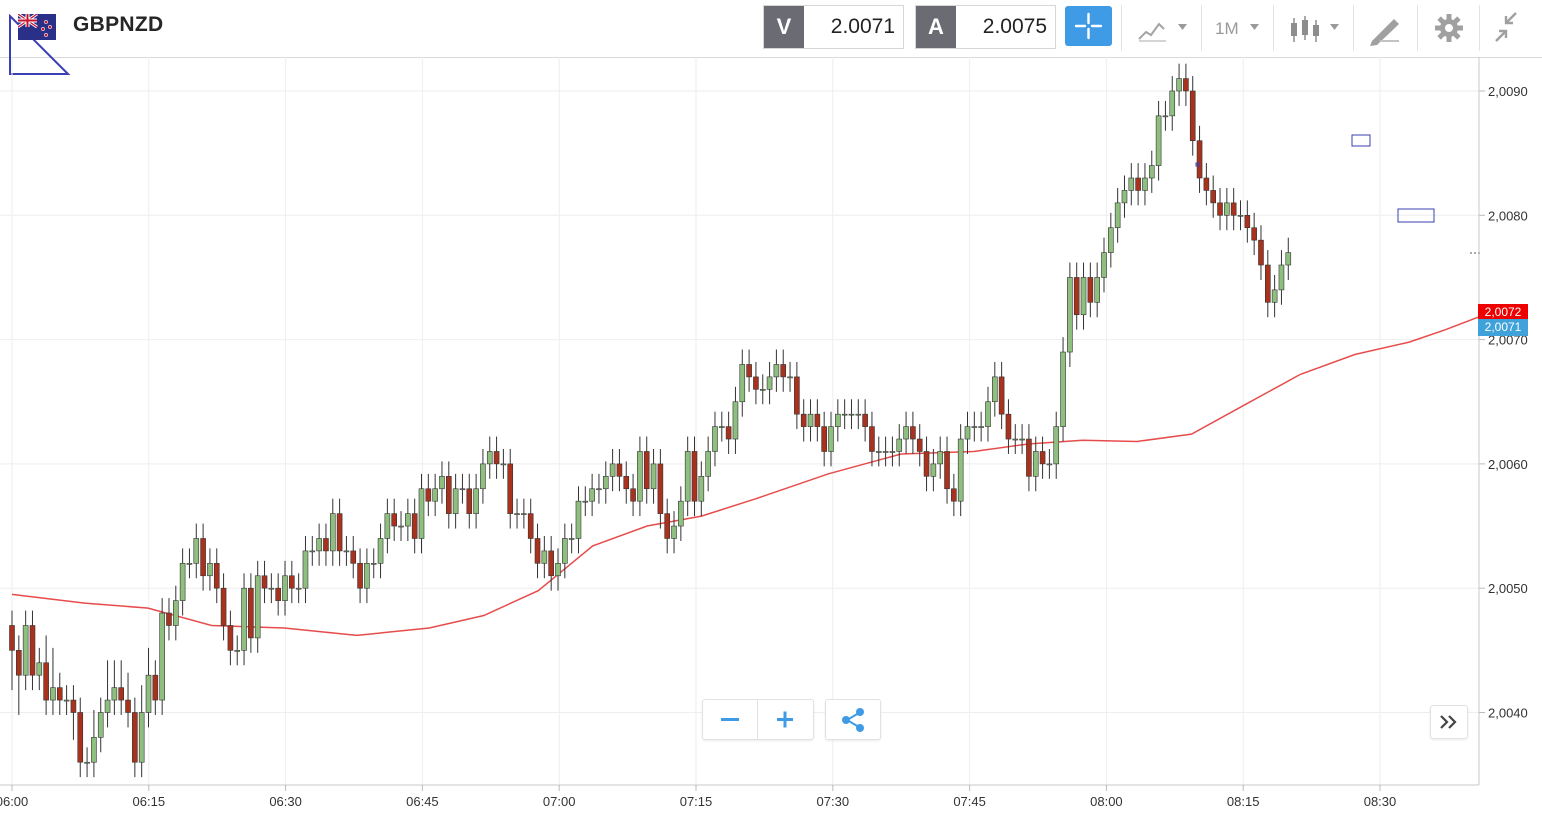 The width and height of the screenshot is (1542, 821). What do you see at coordinates (1508, 340) in the screenshot?
I see `y-tick-label: 2,0070` at bounding box center [1508, 340].